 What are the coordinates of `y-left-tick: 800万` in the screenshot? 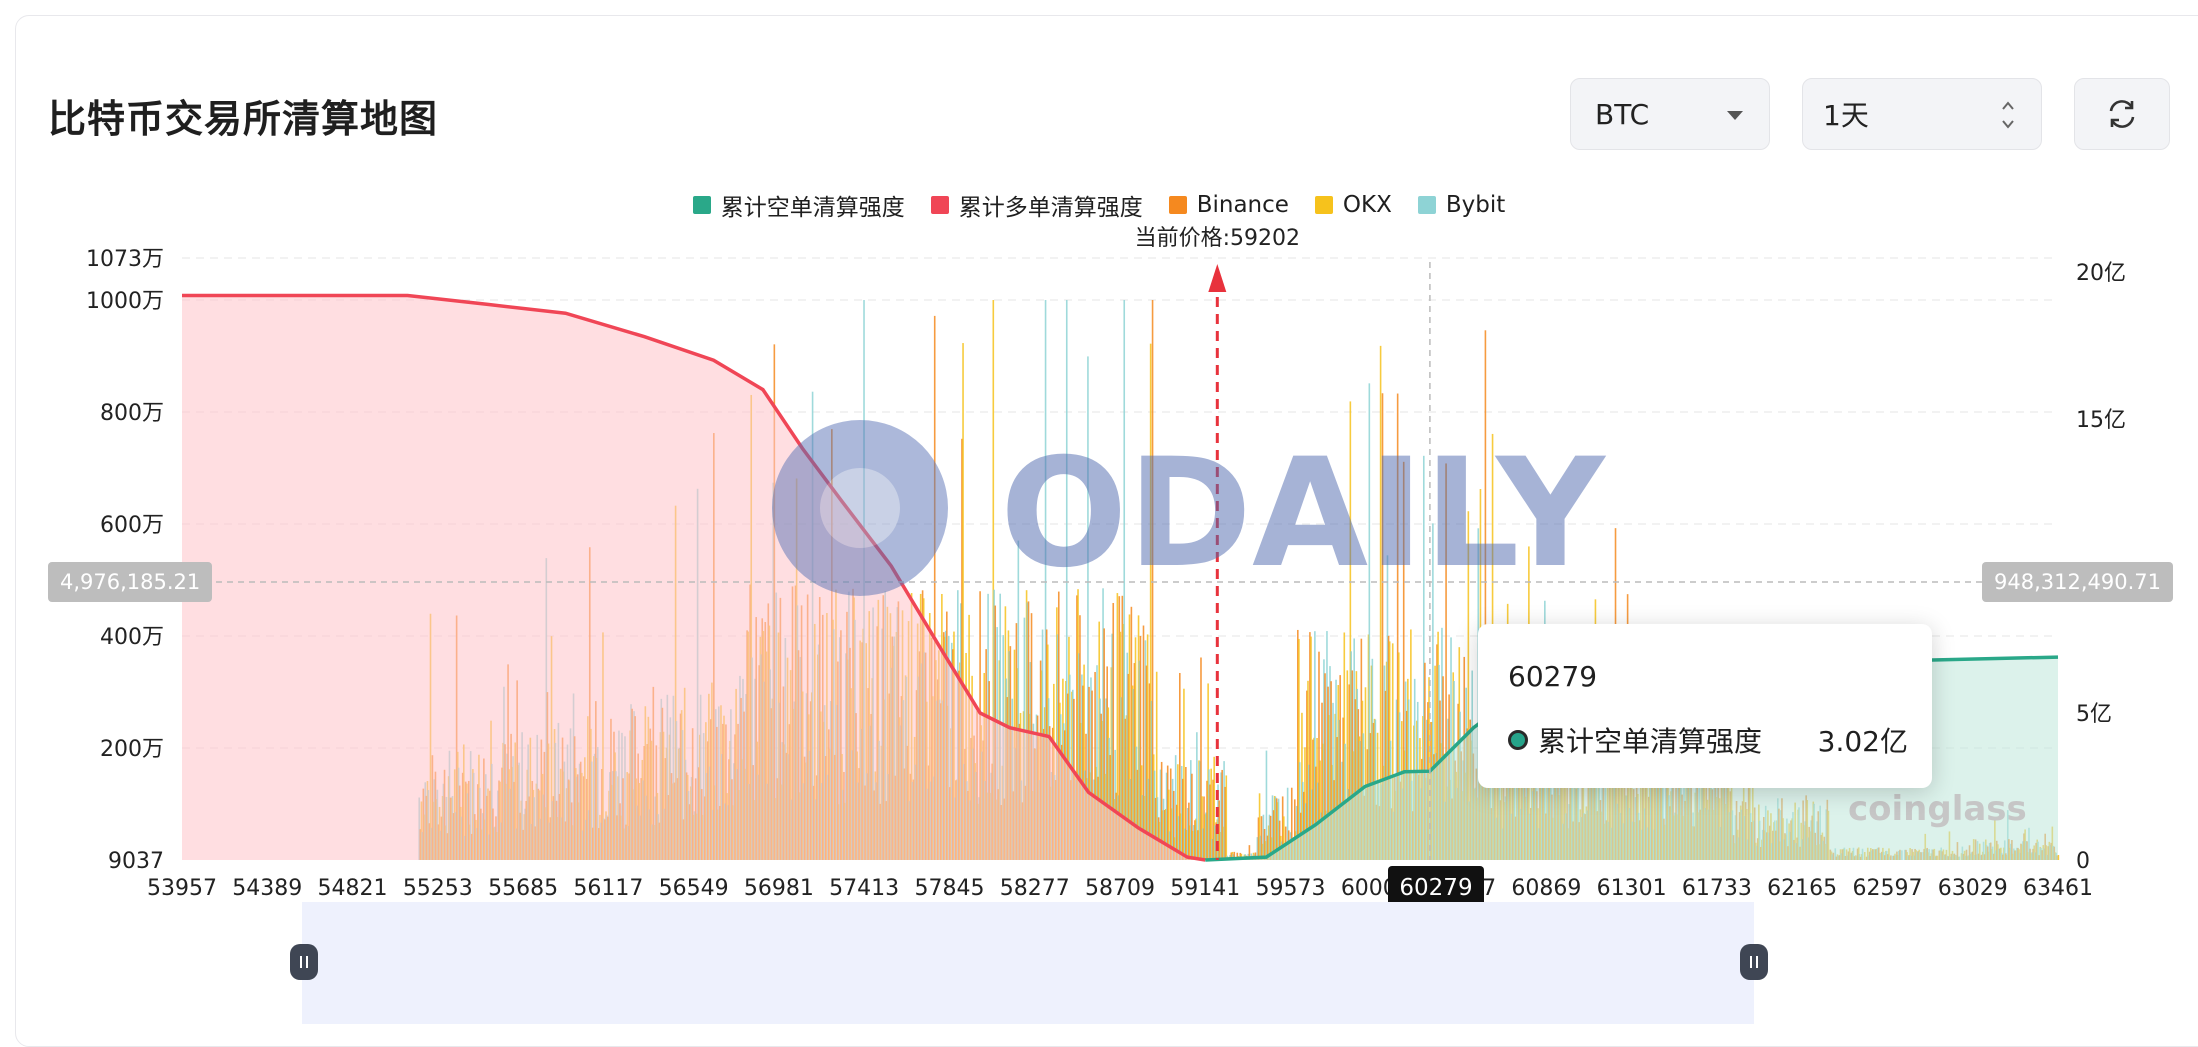 It's located at (132, 413).